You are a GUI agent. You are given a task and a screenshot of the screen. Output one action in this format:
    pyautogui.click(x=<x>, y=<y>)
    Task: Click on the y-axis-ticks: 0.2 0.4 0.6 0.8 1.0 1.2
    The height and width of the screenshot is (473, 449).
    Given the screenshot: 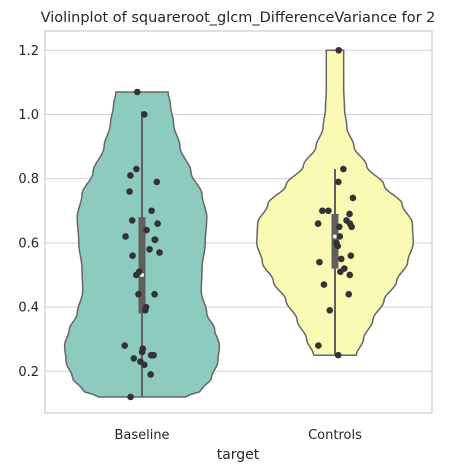 What is the action you would take?
    pyautogui.click(x=28, y=212)
    